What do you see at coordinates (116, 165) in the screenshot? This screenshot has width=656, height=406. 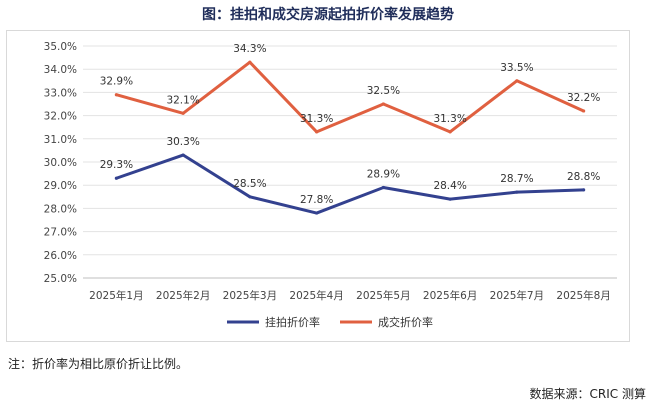 I see `data-label: 29.3%` at bounding box center [116, 165].